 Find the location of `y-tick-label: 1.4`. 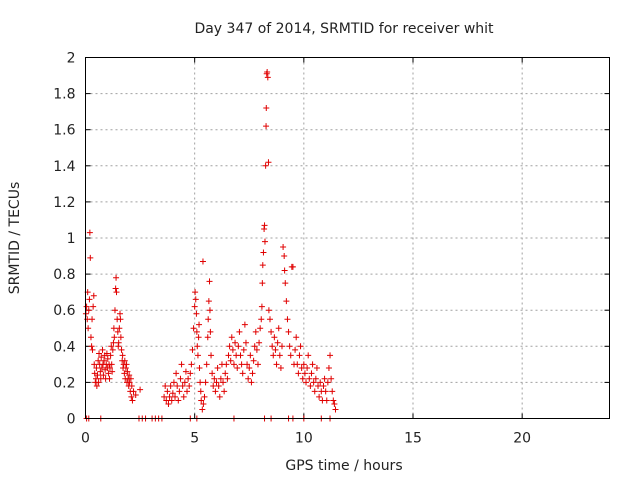

y-tick-label: 1.4 is located at coordinates (64, 167).